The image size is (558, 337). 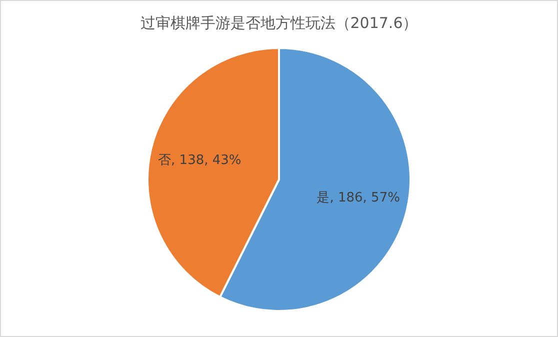 I want to click on slice-label: 是, 186, 57%, so click(x=358, y=198).